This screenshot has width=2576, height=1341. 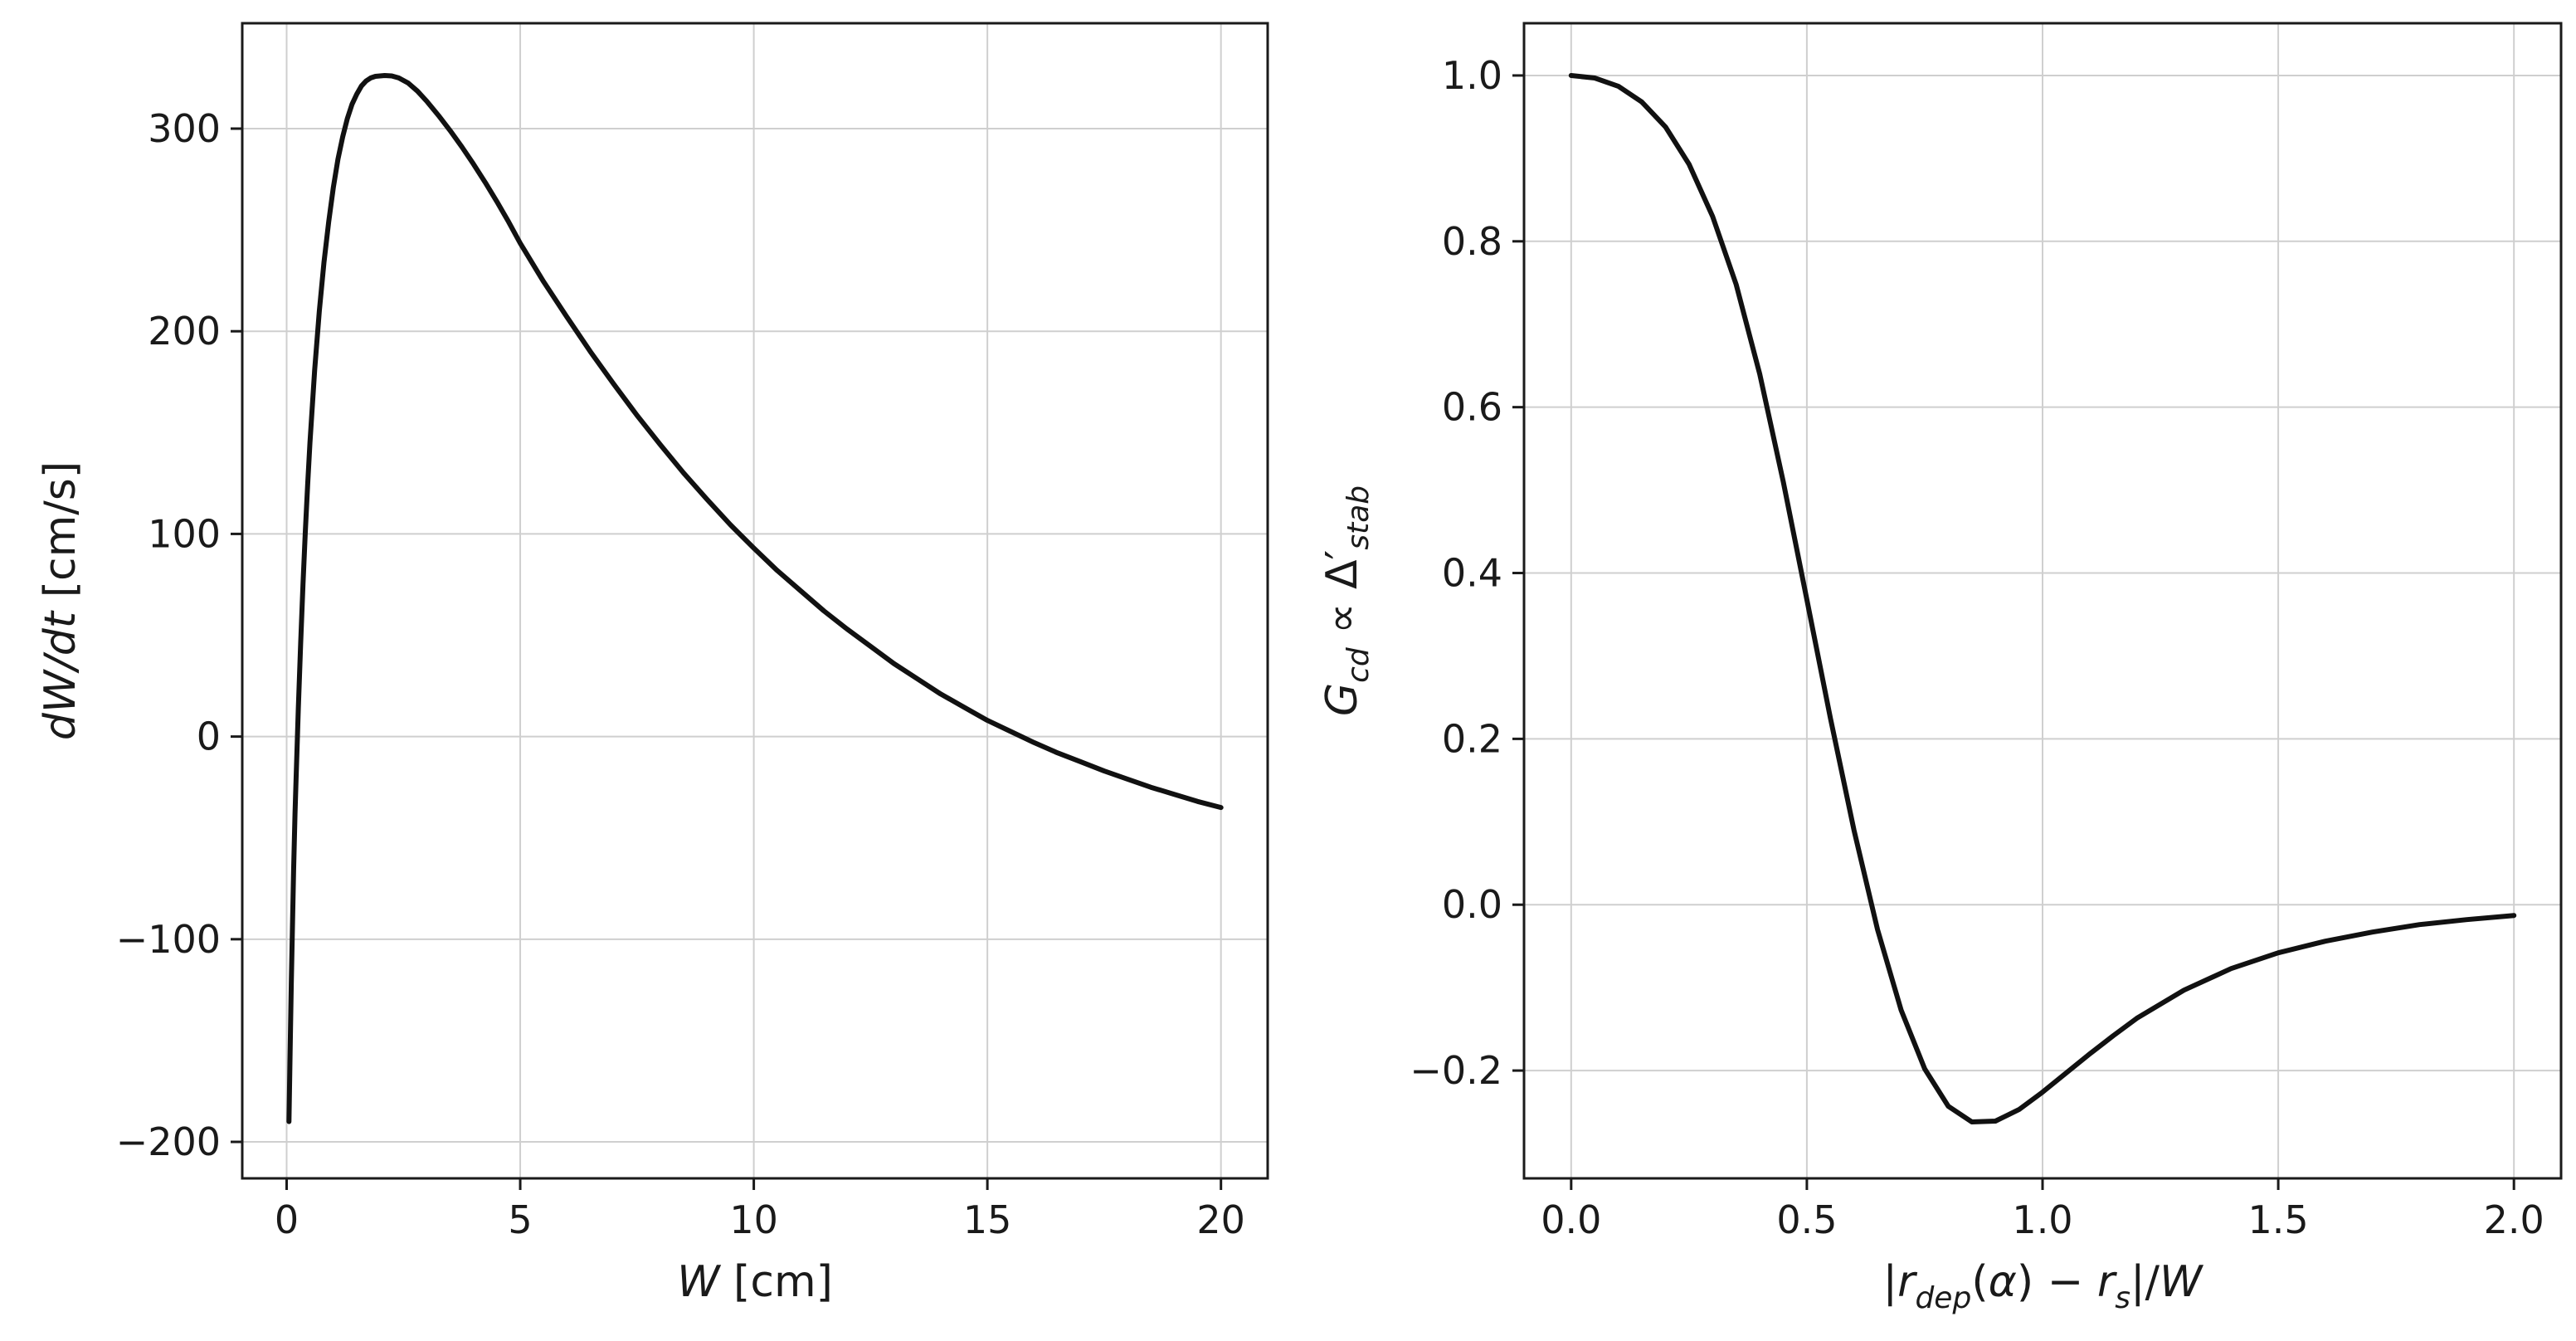 What do you see at coordinates (2514, 1219) in the screenshot?
I see `x-tick-label: 2.0` at bounding box center [2514, 1219].